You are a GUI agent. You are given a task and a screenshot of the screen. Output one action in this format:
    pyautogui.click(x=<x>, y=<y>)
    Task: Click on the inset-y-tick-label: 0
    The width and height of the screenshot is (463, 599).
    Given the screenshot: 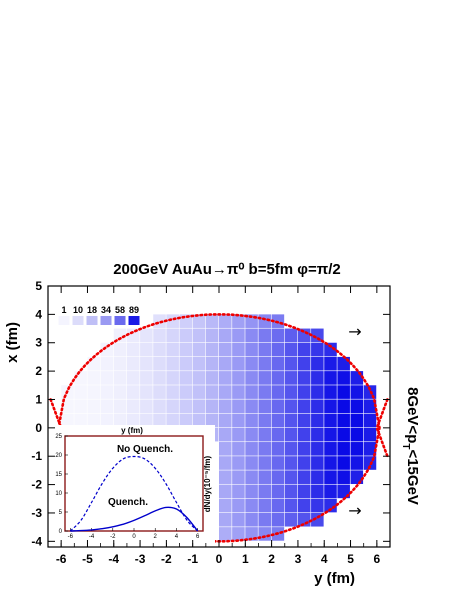 What is the action you would take?
    pyautogui.click(x=61, y=532)
    